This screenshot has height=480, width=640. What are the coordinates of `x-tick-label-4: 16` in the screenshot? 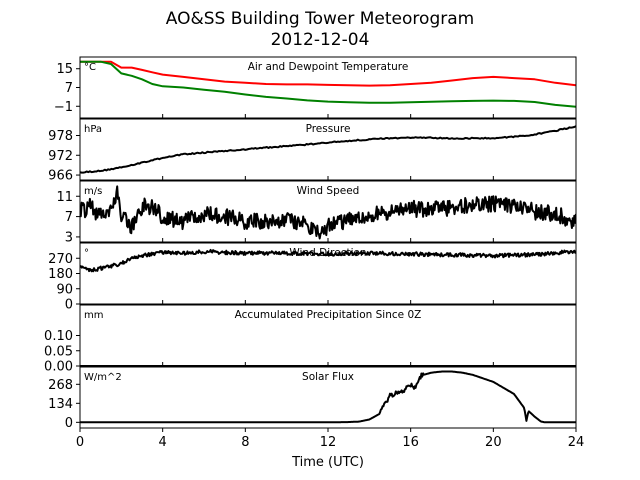 It's located at (410, 442).